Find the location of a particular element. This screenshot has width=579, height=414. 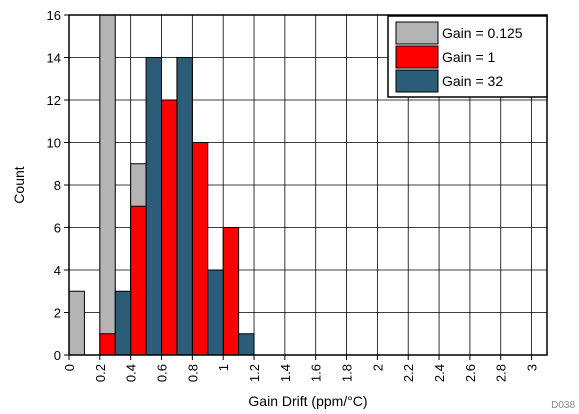

y-axis-title: Count is located at coordinates (19, 184).